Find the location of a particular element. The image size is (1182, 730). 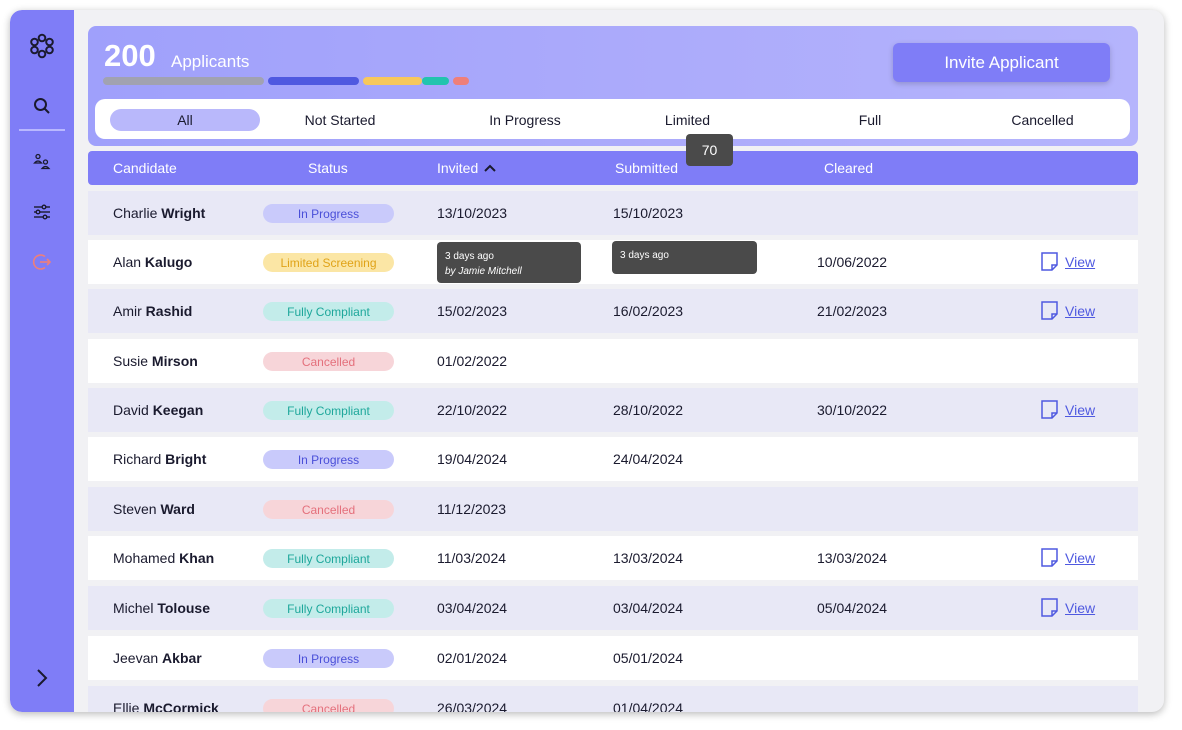

status-badge: Limited Screening is located at coordinates (328, 262).